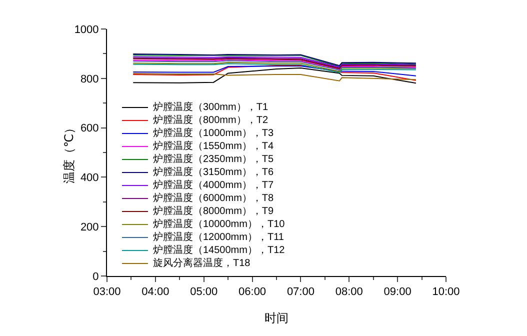  Describe the element at coordinates (86, 30) in the screenshot. I see `y-tick-label: 1000` at that location.